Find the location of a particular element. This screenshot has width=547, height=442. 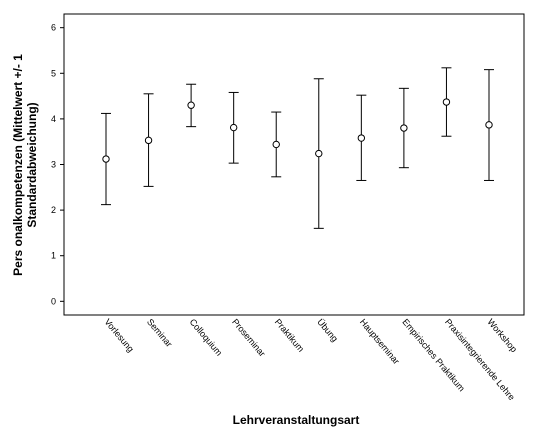

x-tick-label: Hauptseminar is located at coordinates (380, 341).